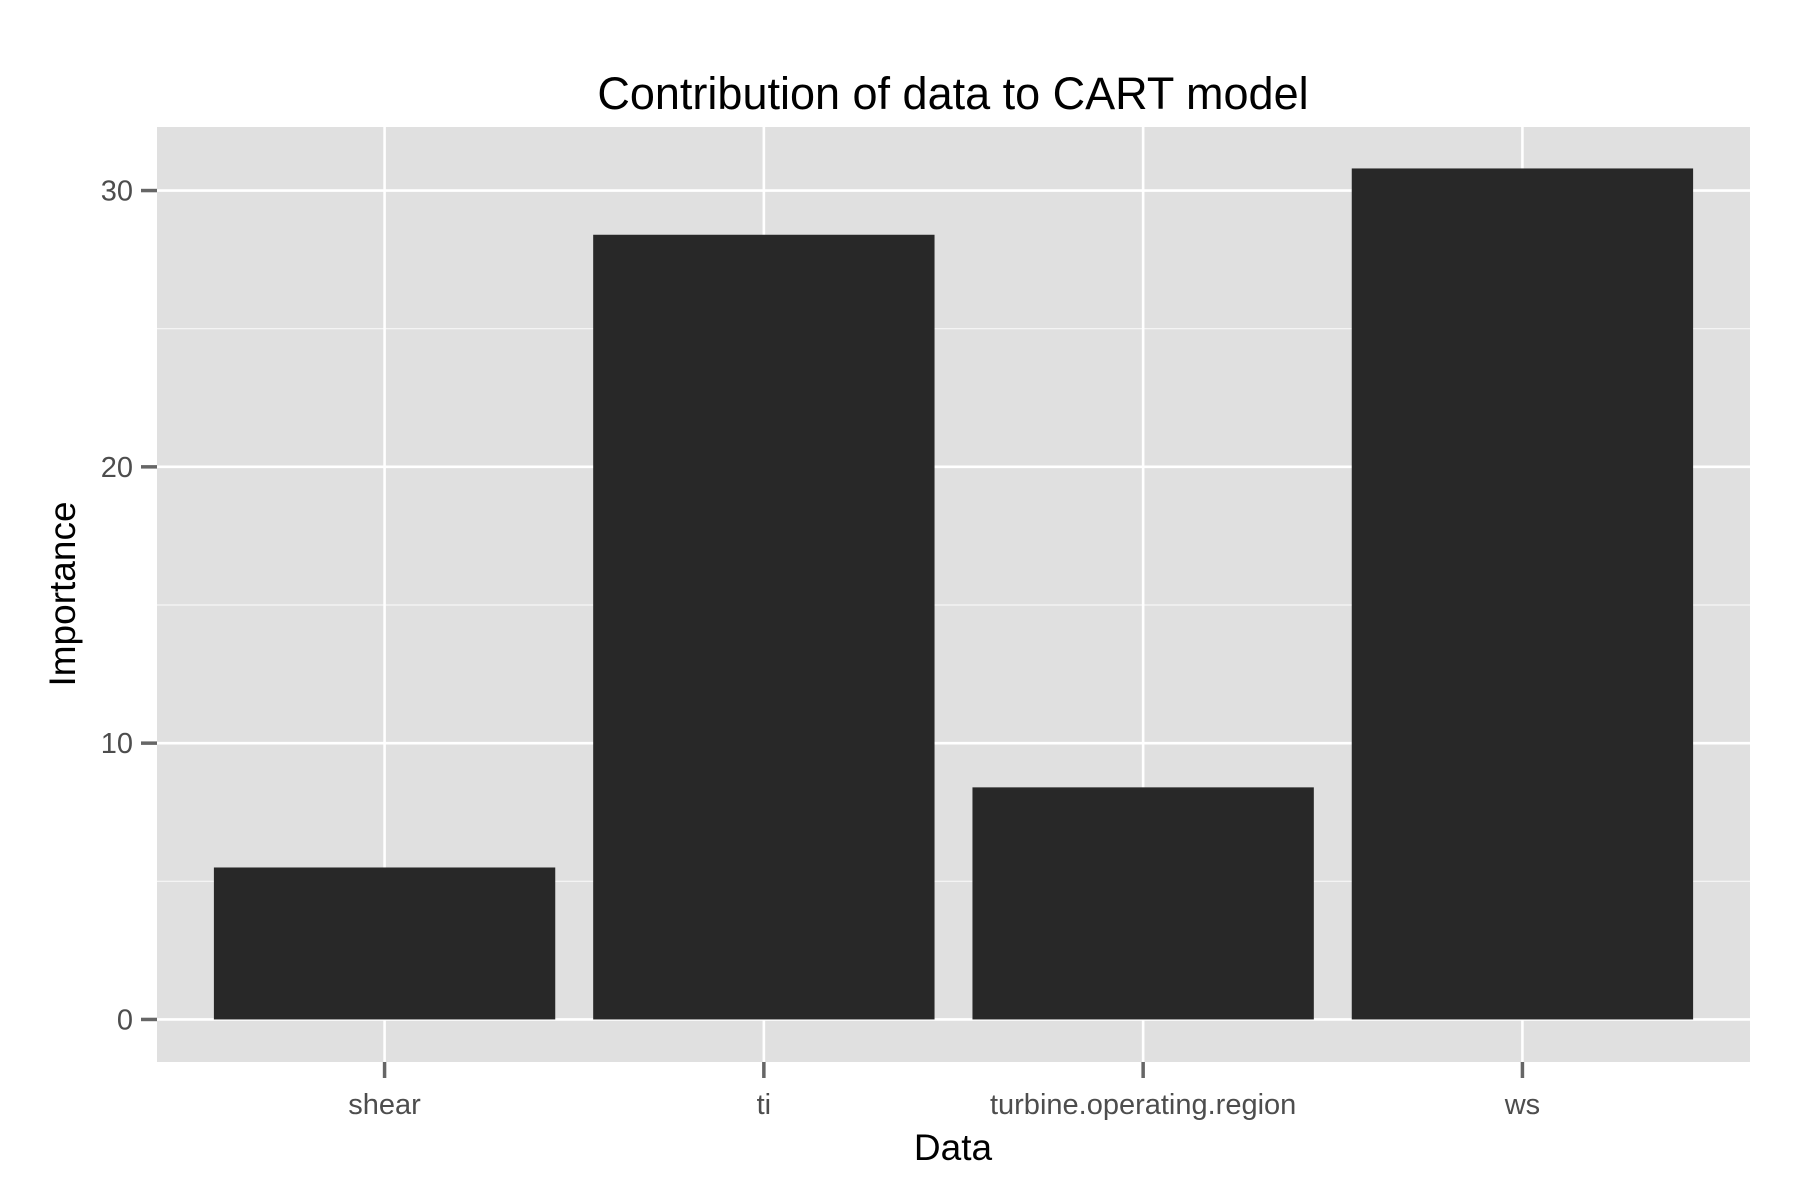  I want to click on y-tick-label: 20, so click(117, 468).